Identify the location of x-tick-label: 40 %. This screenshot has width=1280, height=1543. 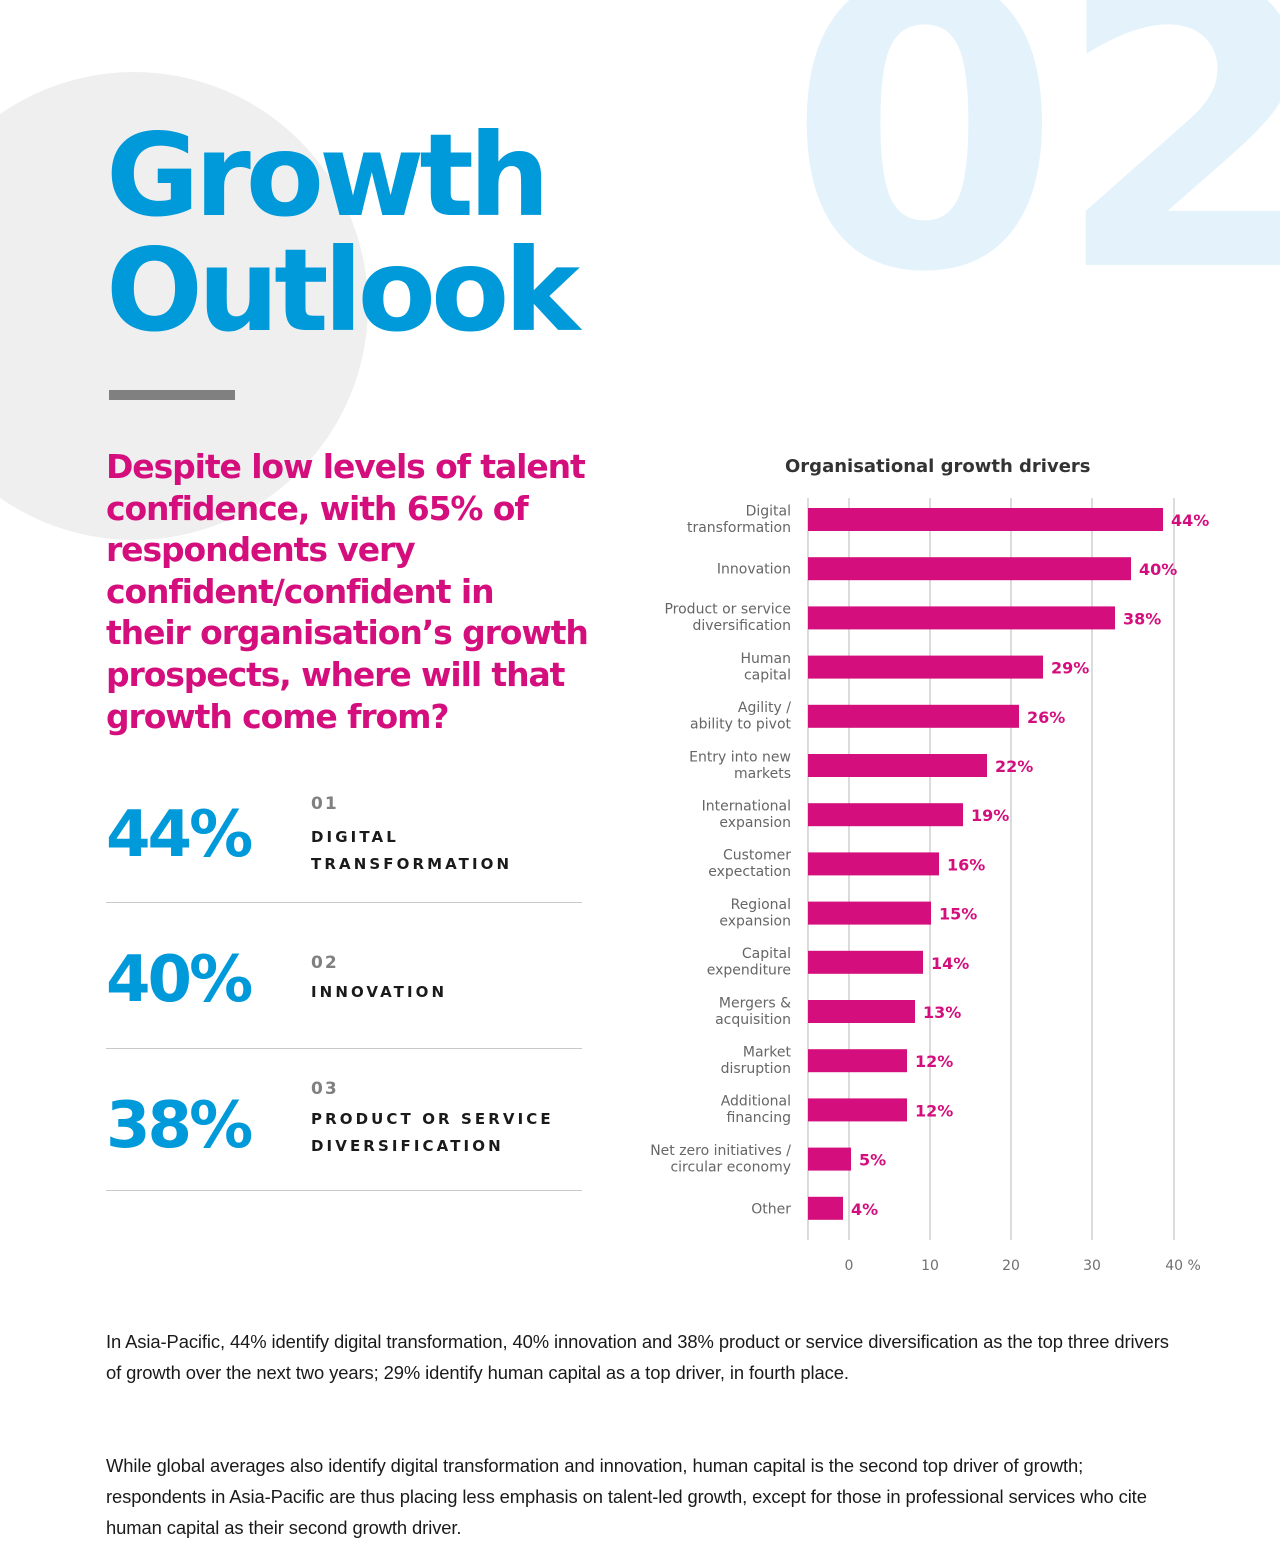
(1183, 1266).